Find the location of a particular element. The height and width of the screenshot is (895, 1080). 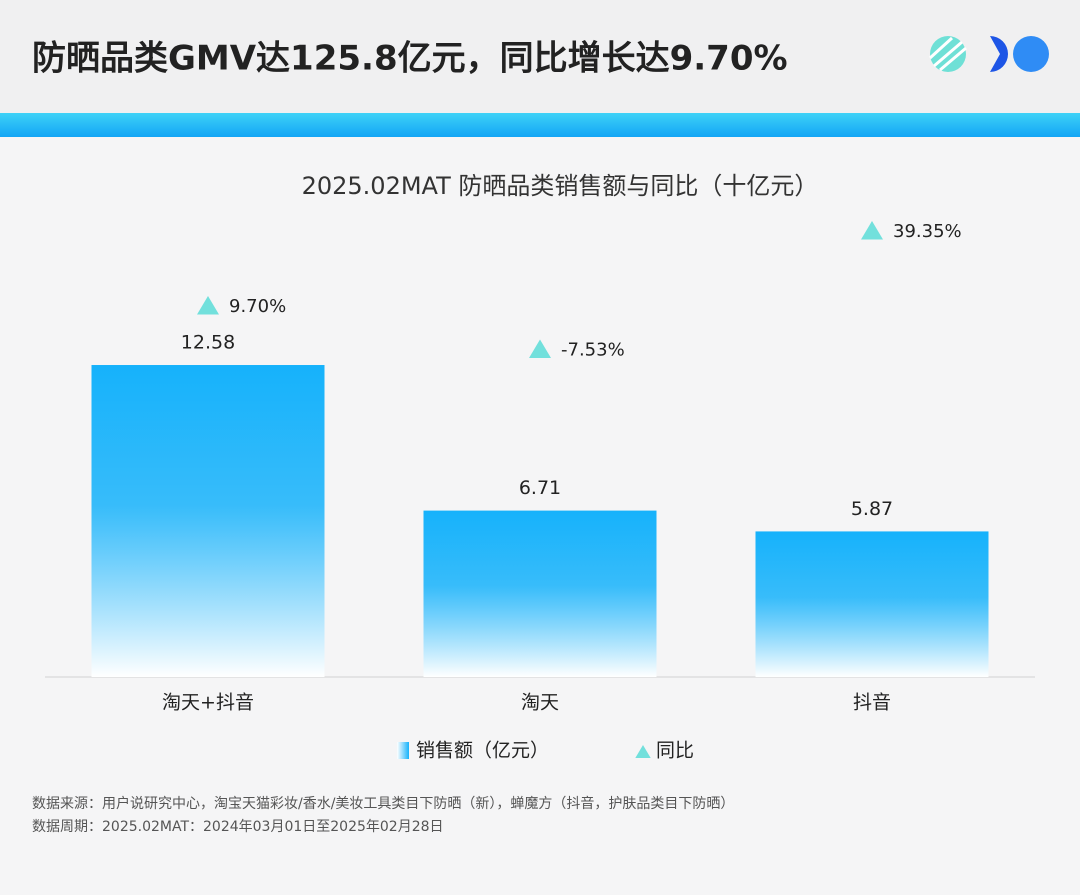

x-tick-label: 淘天+抖音 is located at coordinates (208, 703).